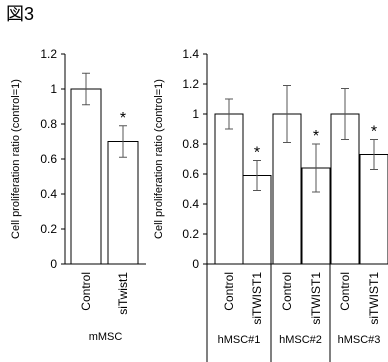  Describe the element at coordinates (239, 340) in the screenshot. I see `group-label: hMSC#1` at that location.